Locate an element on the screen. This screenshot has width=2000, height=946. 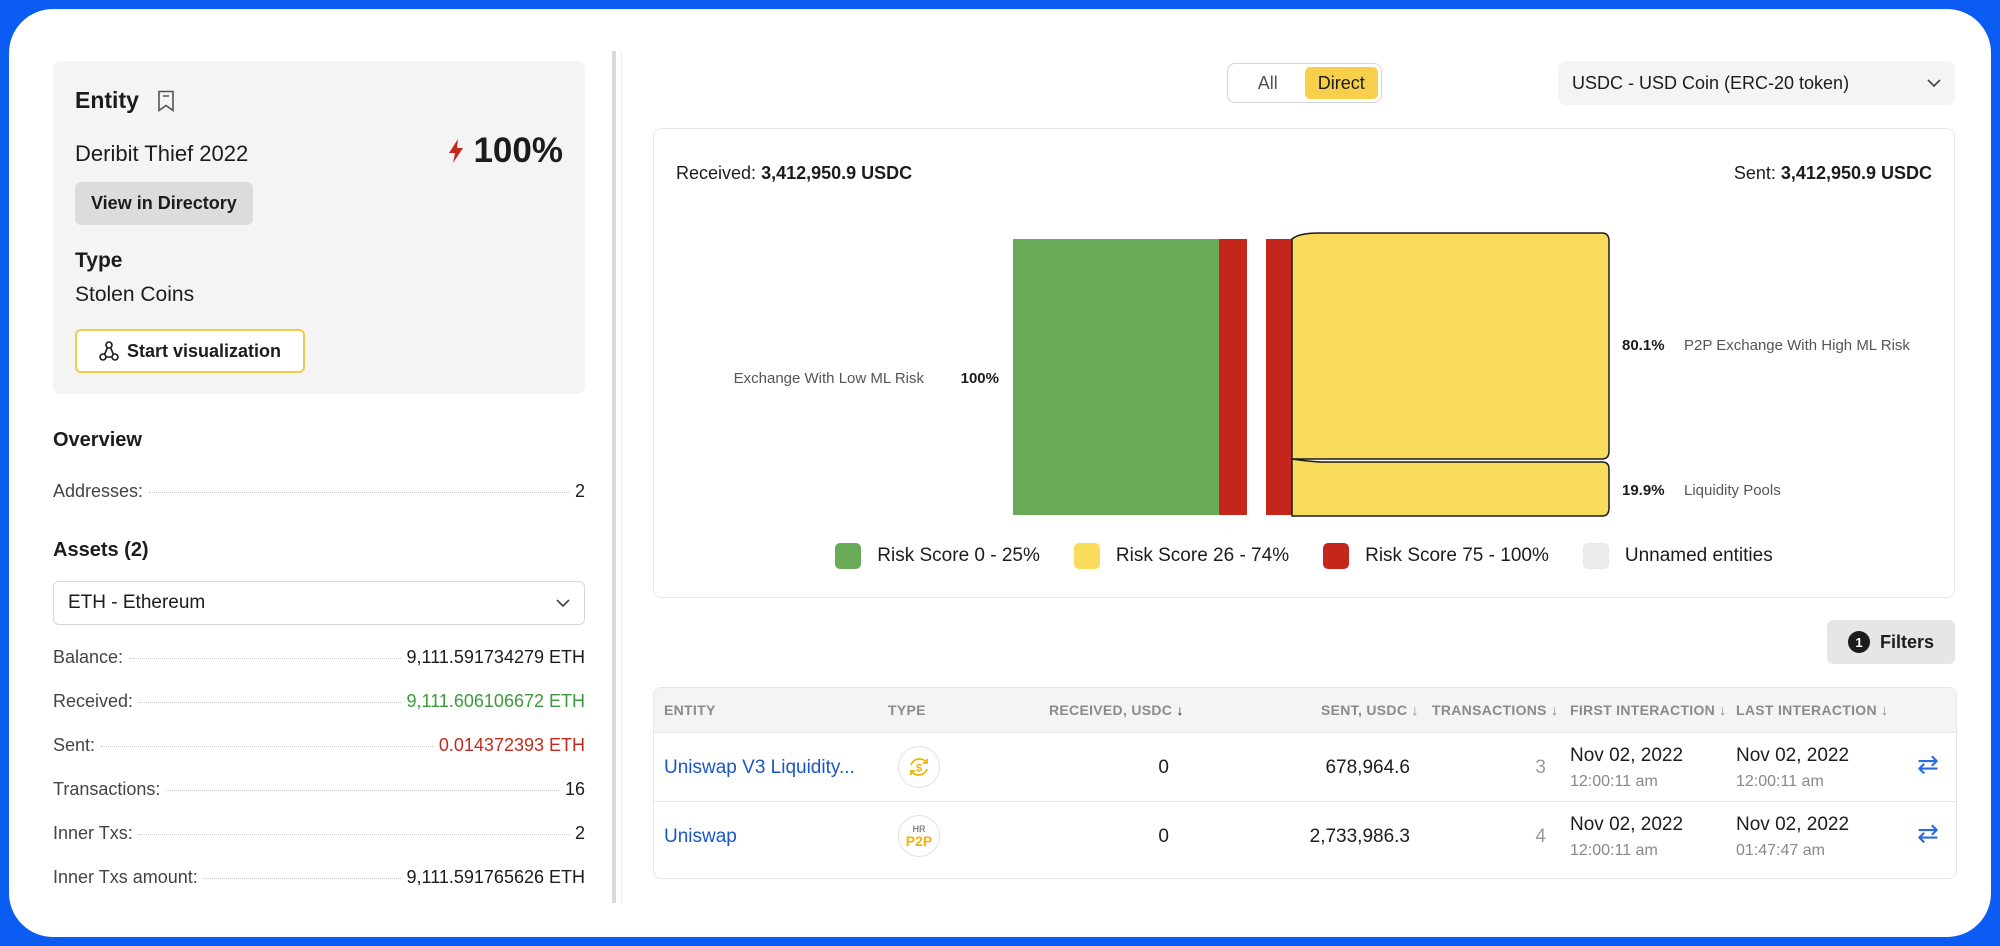
col-last-label: LAST INTERACTION is located at coordinates (1806, 710).